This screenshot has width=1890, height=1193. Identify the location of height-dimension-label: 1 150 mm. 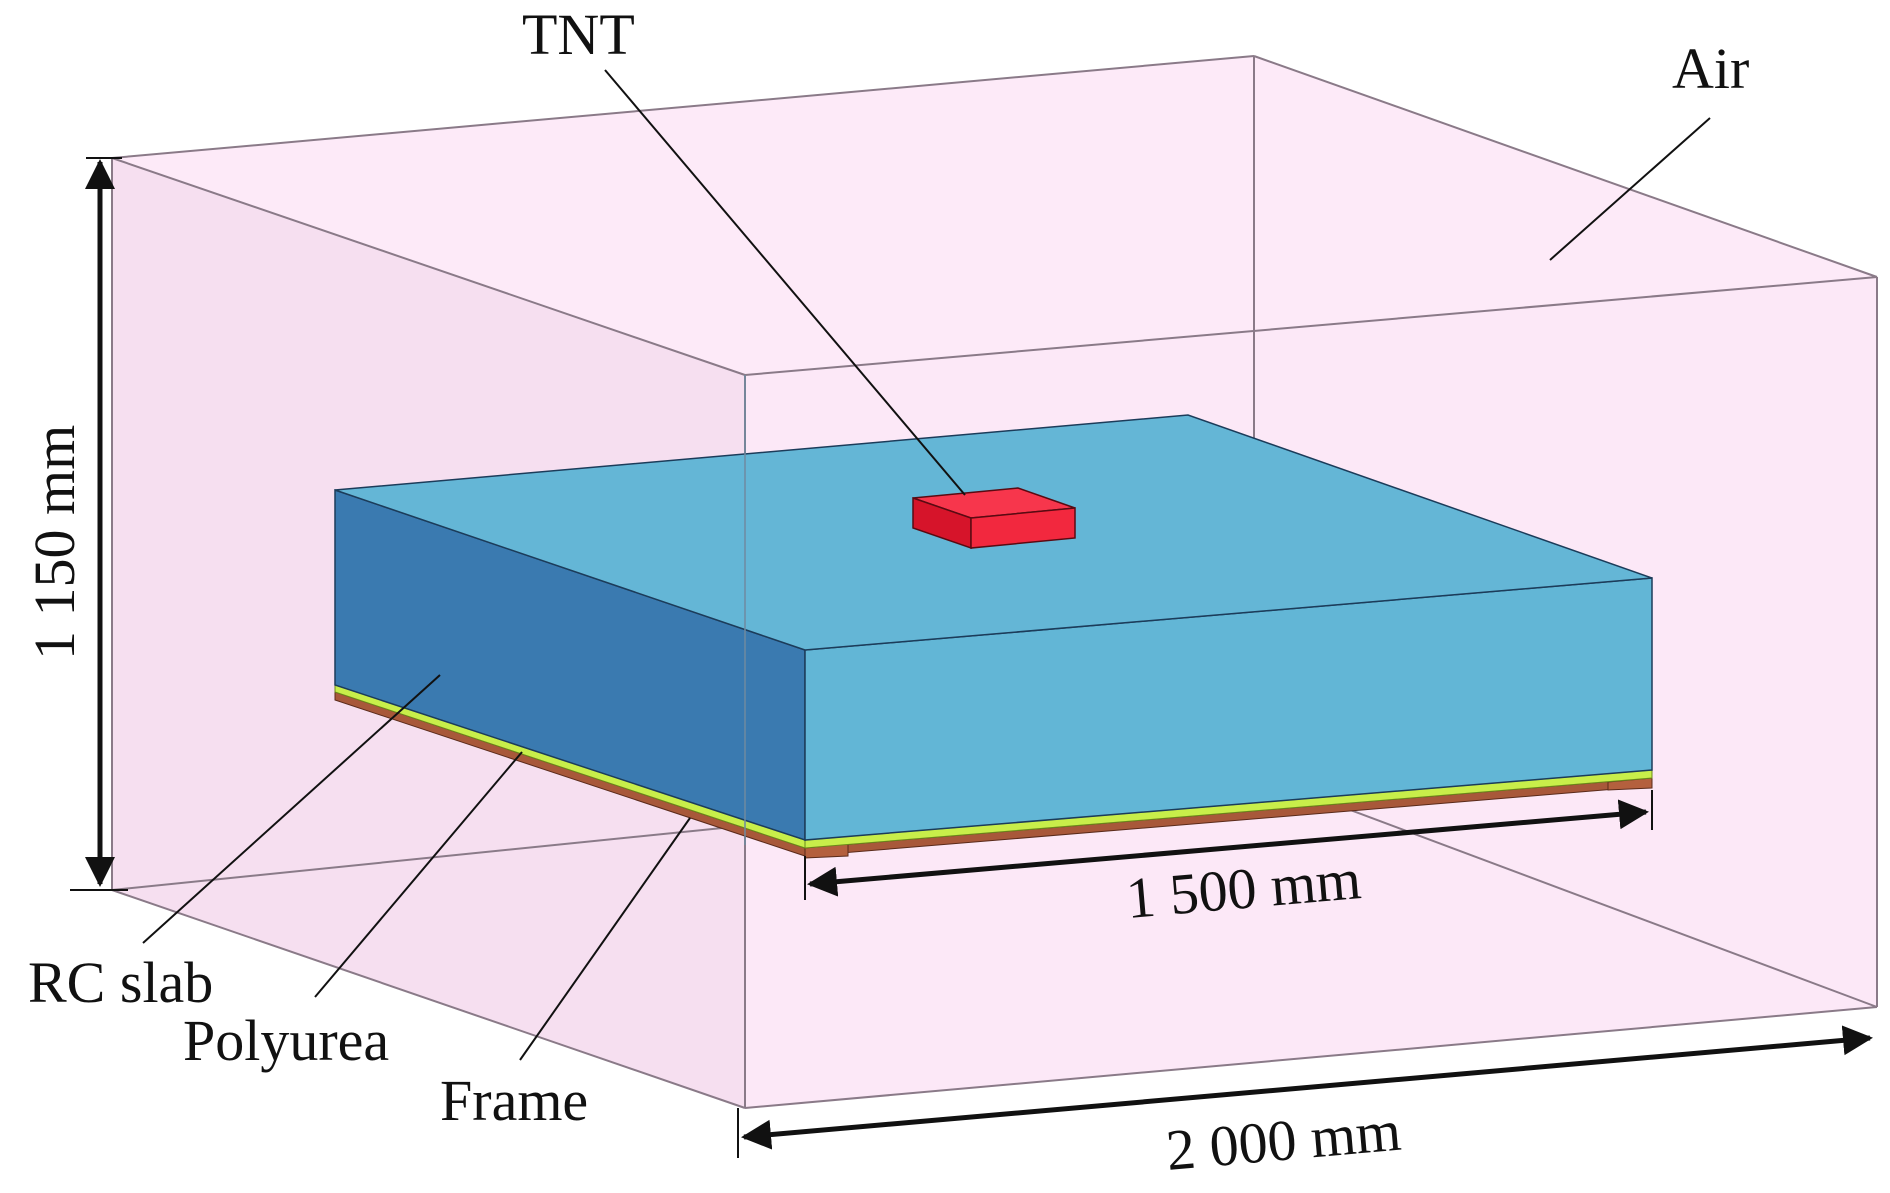
(54, 542).